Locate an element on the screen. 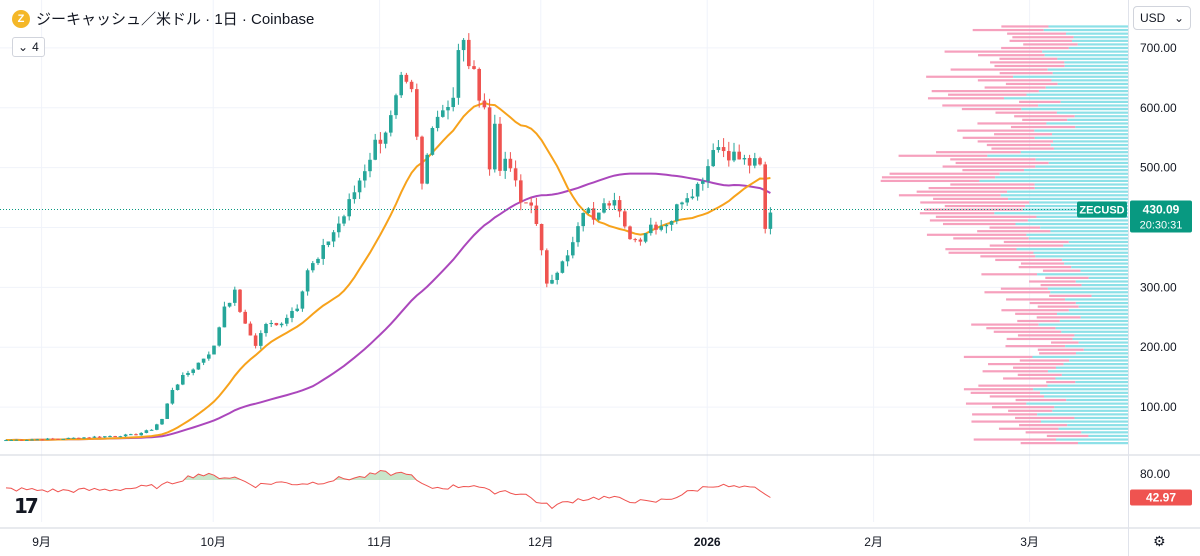 This screenshot has width=1200, height=556. x-tick-label: 12月 is located at coordinates (540, 542).